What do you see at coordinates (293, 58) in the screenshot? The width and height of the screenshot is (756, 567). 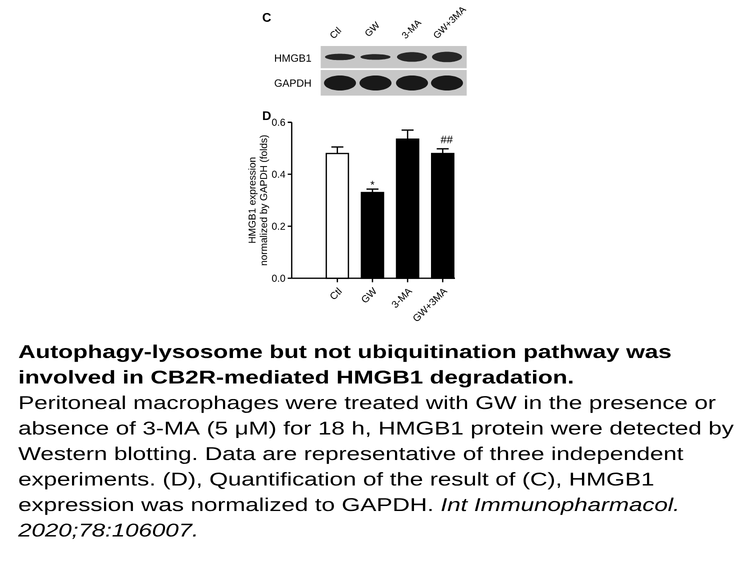 I see `text: HMGB1` at bounding box center [293, 58].